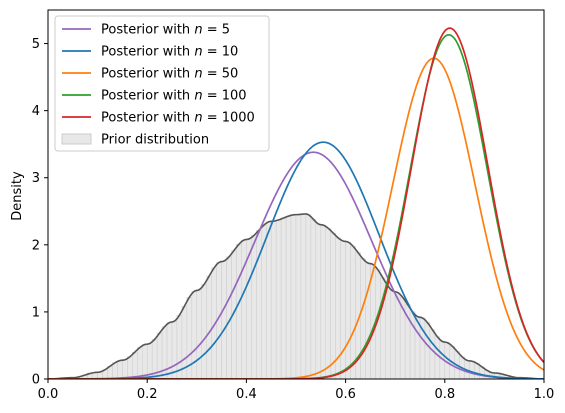 This screenshot has width=565, height=413. Describe the element at coordinates (169, 52) in the screenshot. I see `legend-entry-label: Posterior with n = 10` at that location.